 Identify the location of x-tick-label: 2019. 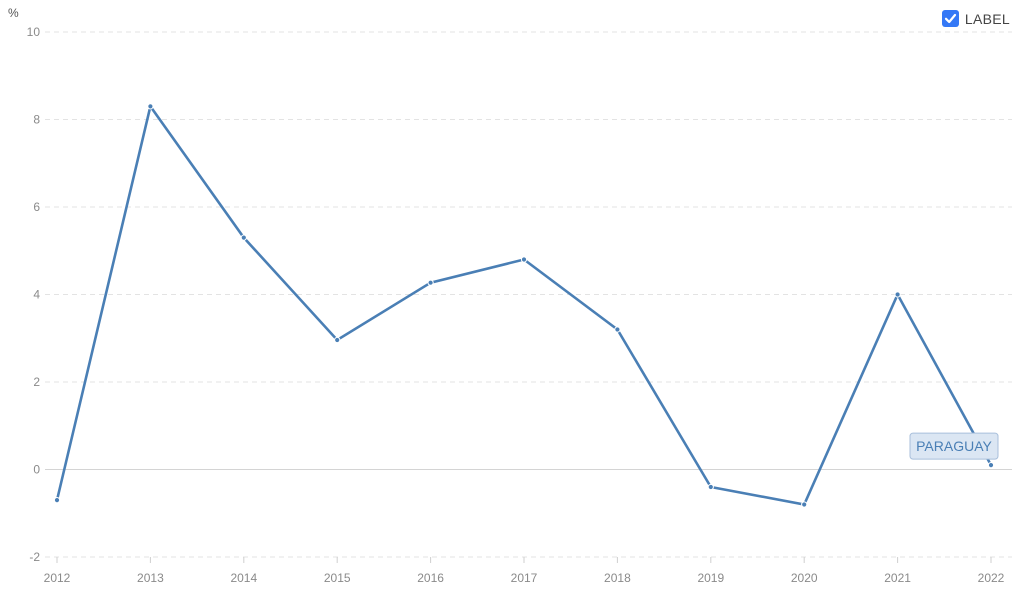
(710, 578).